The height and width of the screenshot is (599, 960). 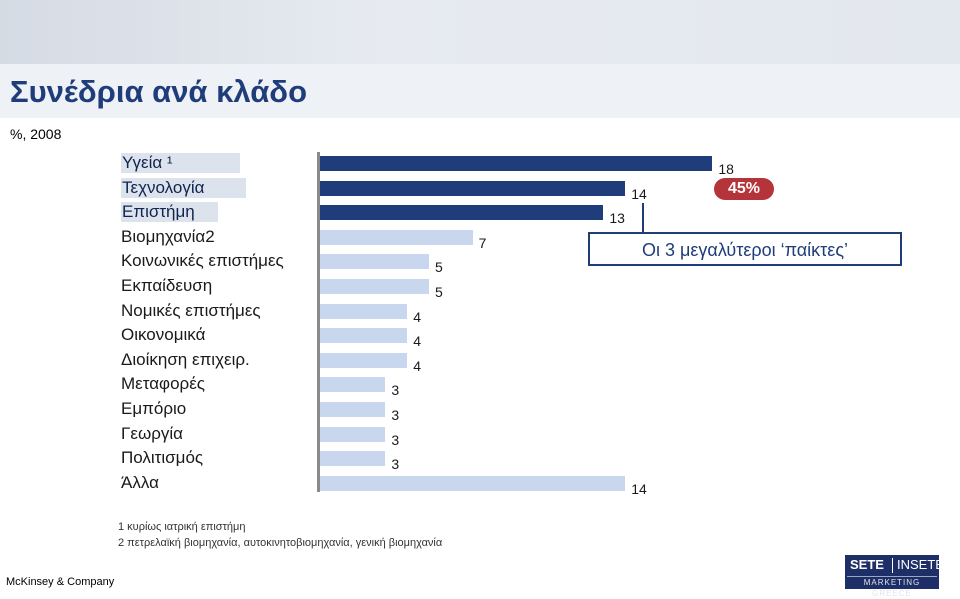 What do you see at coordinates (202, 261) in the screenshot?
I see `category-label: Κοινωνικές επιστήμες` at bounding box center [202, 261].